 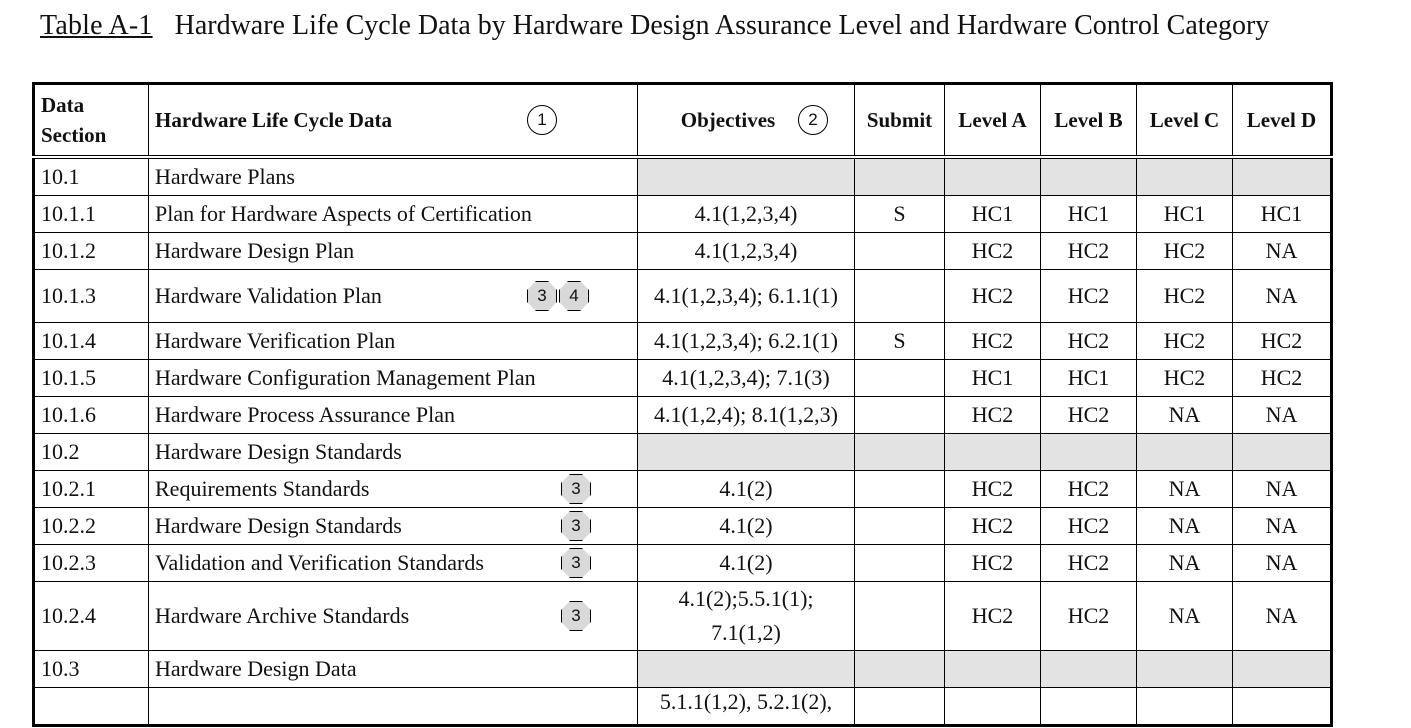 I want to click on life-cycle-data-cell: Hardware Process Assurance Plan, so click(x=393, y=415).